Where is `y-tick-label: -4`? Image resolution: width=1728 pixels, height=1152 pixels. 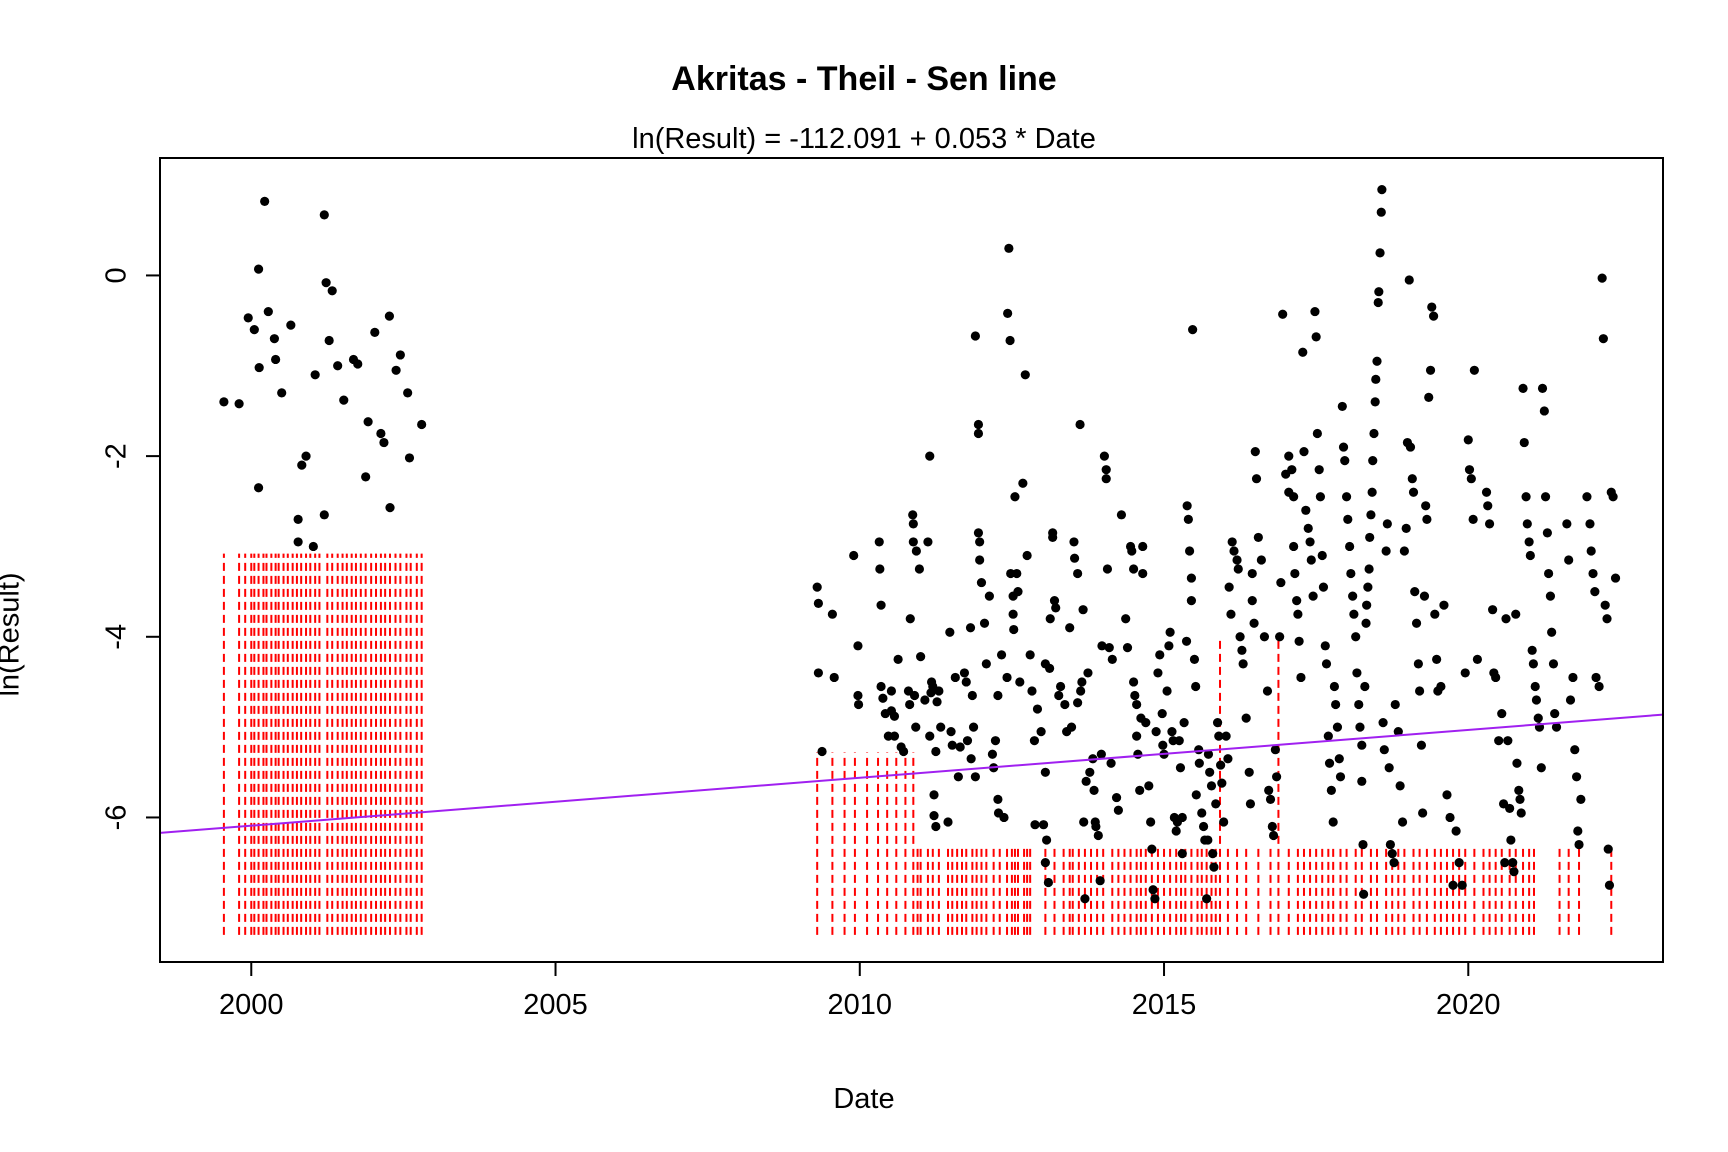 y-tick-label: -4 is located at coordinates (117, 637).